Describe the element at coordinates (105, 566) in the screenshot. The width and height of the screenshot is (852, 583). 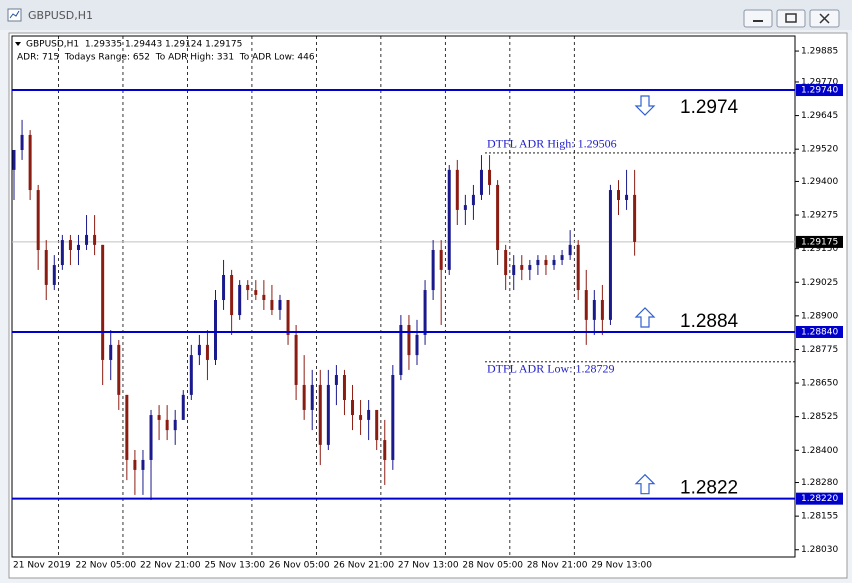
I see `x-tick-label: 22 Nov 05:00` at that location.